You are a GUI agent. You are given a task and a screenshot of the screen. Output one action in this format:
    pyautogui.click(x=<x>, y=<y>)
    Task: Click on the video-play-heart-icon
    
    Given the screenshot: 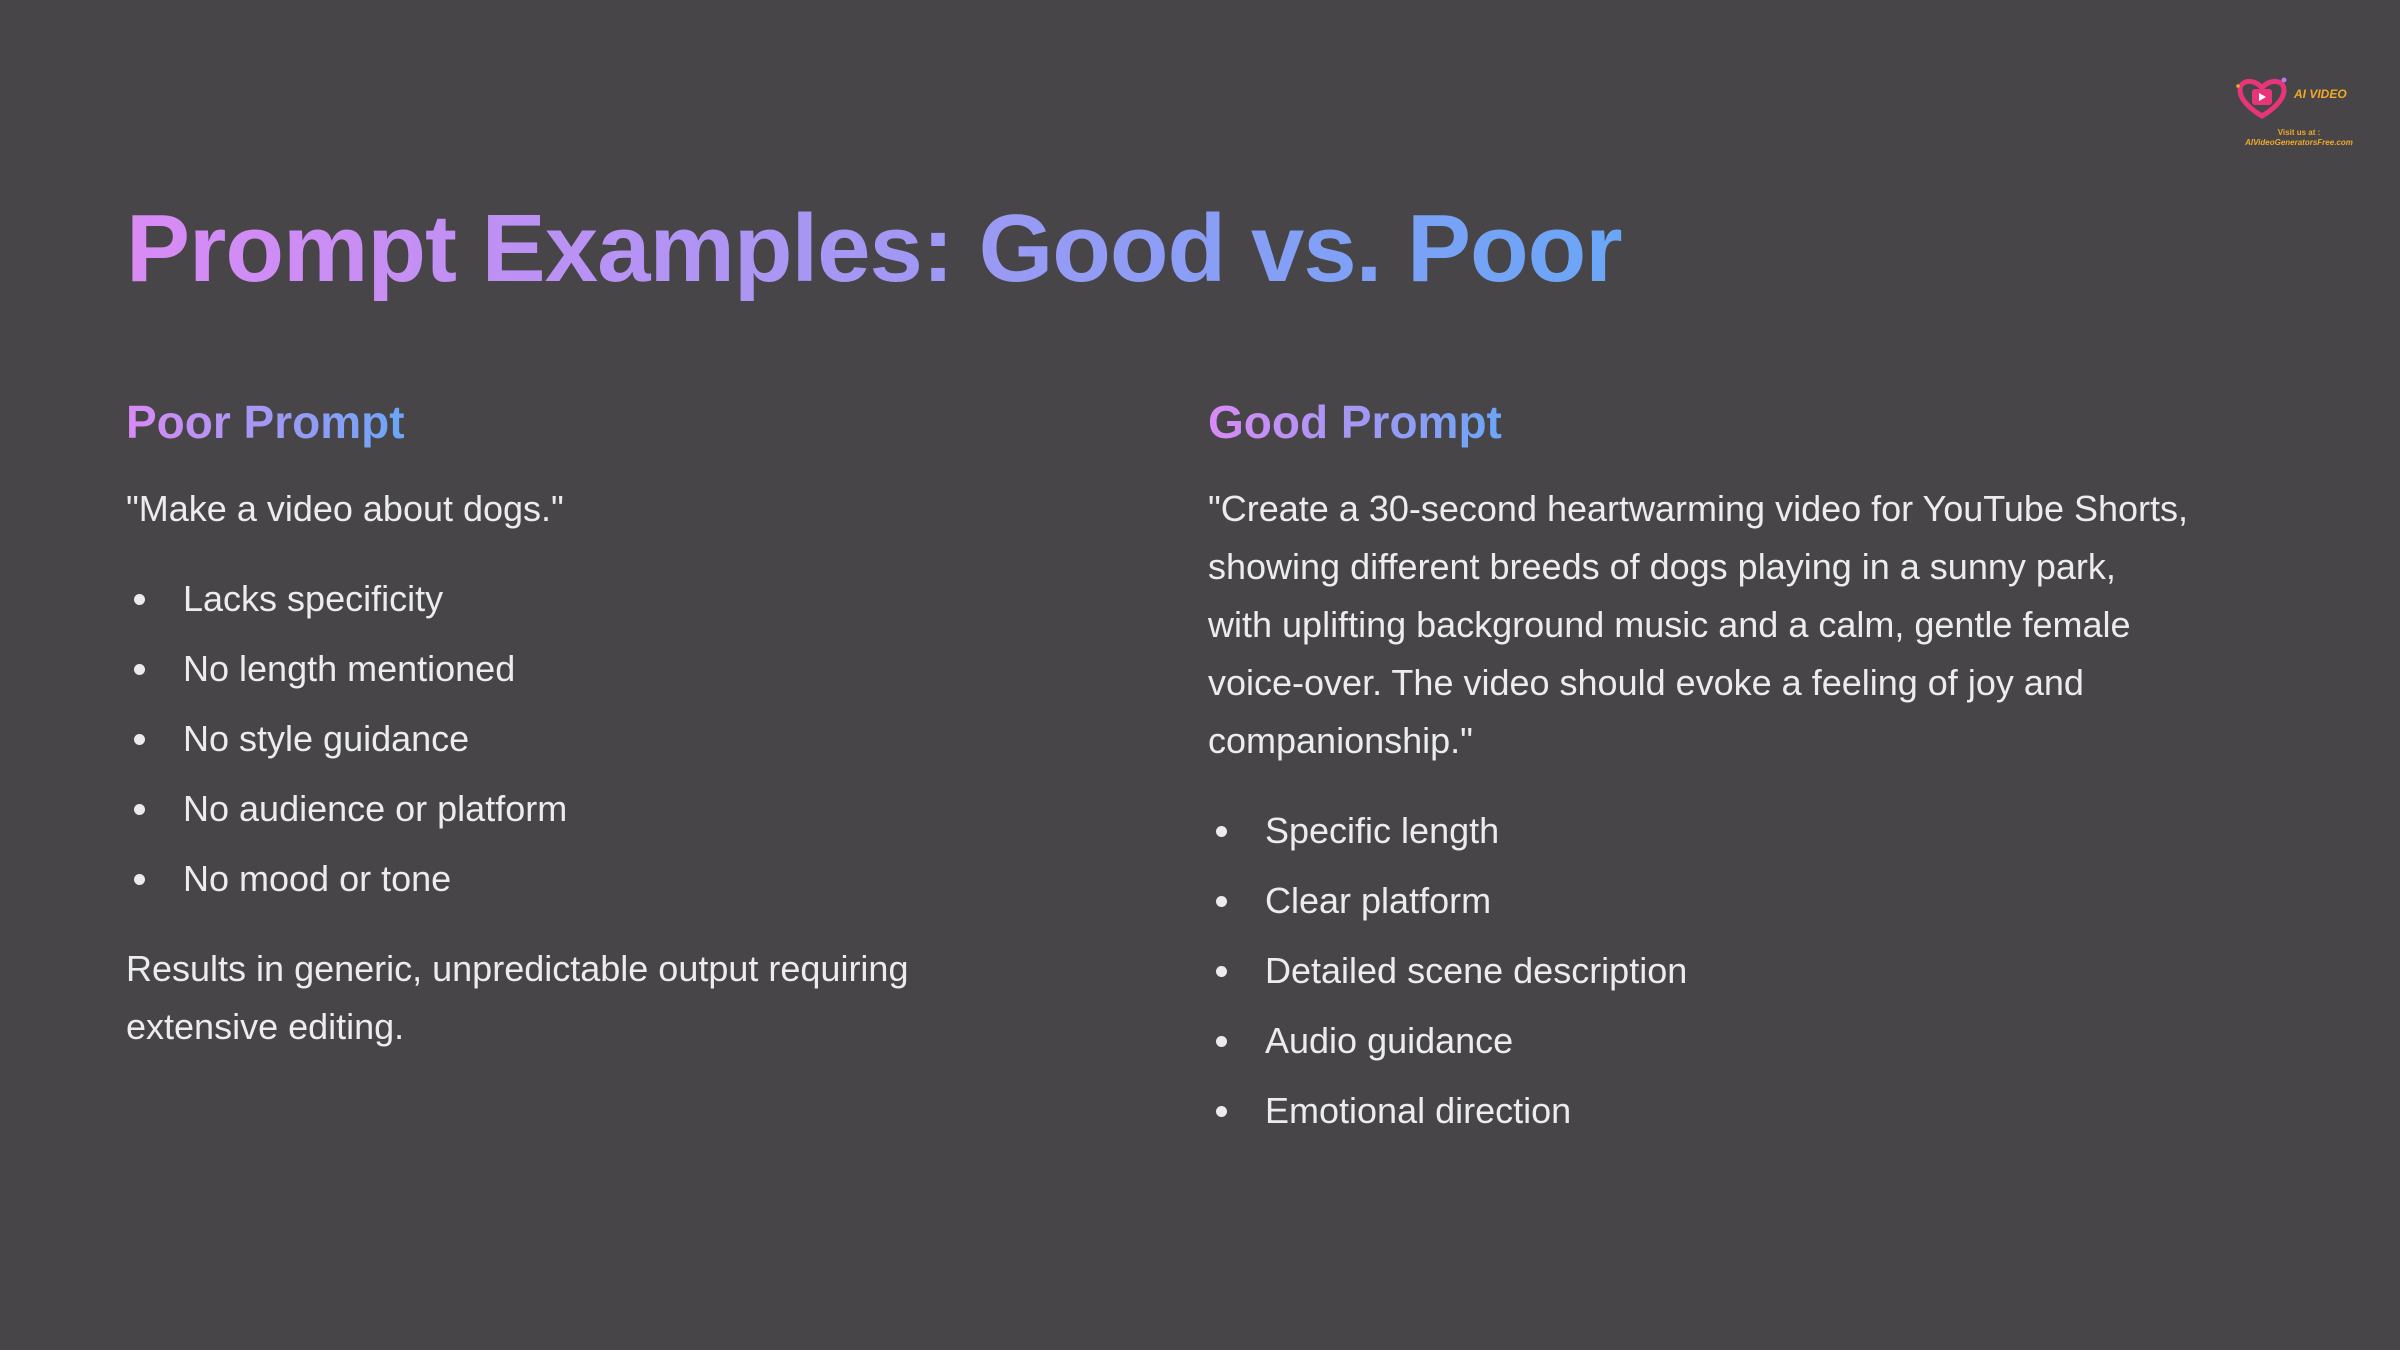 What is the action you would take?
    pyautogui.click(x=2261, y=98)
    